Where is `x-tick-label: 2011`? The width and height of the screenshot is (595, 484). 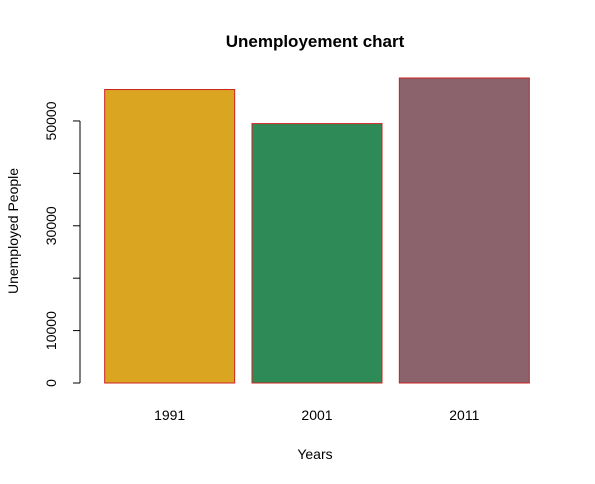 x-tick-label: 2011 is located at coordinates (464, 415).